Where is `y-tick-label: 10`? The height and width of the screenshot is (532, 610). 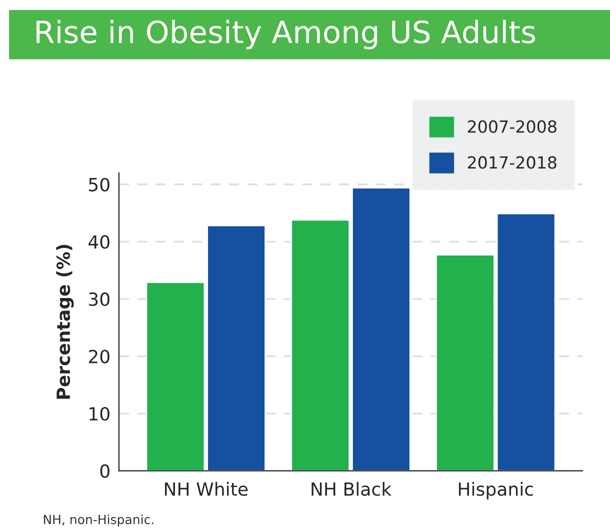 y-tick-label: 10 is located at coordinates (100, 413).